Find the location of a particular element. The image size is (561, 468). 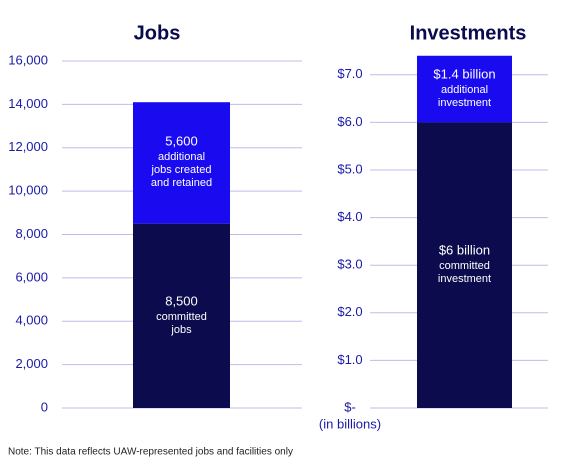

value-label: 8,500 is located at coordinates (181, 300).